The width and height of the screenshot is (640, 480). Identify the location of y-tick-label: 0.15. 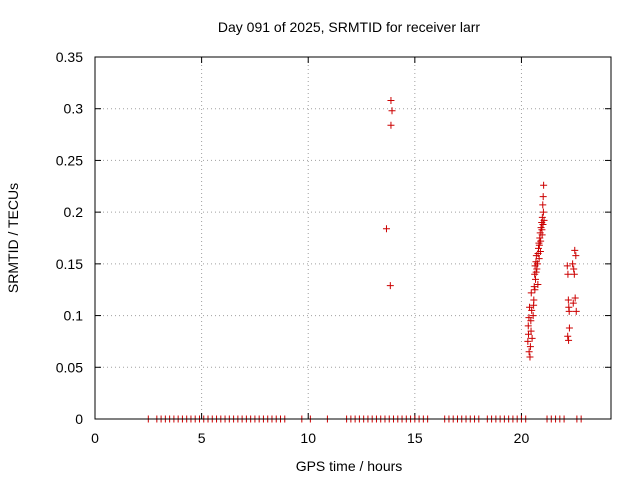
(69, 264).